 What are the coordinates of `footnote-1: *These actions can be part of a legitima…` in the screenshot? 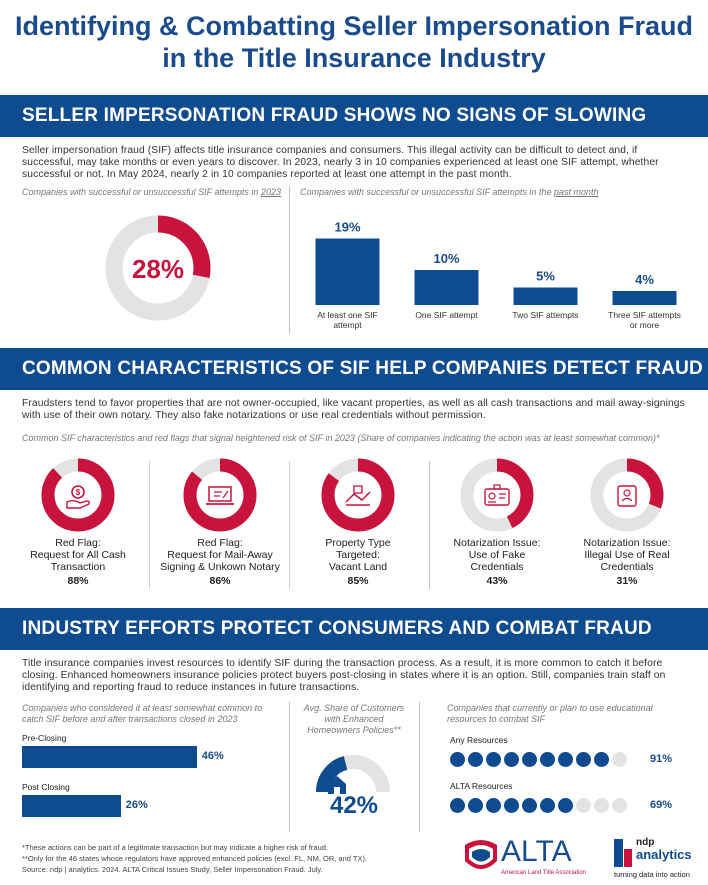 It's located at (175, 847).